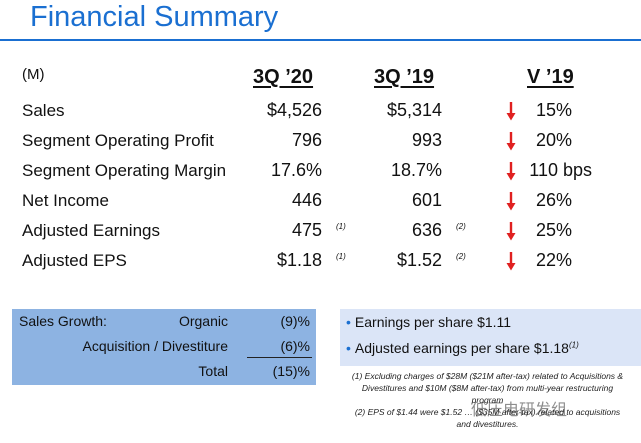  I want to click on column-header-3q20: 3Q ’20, so click(283, 77).